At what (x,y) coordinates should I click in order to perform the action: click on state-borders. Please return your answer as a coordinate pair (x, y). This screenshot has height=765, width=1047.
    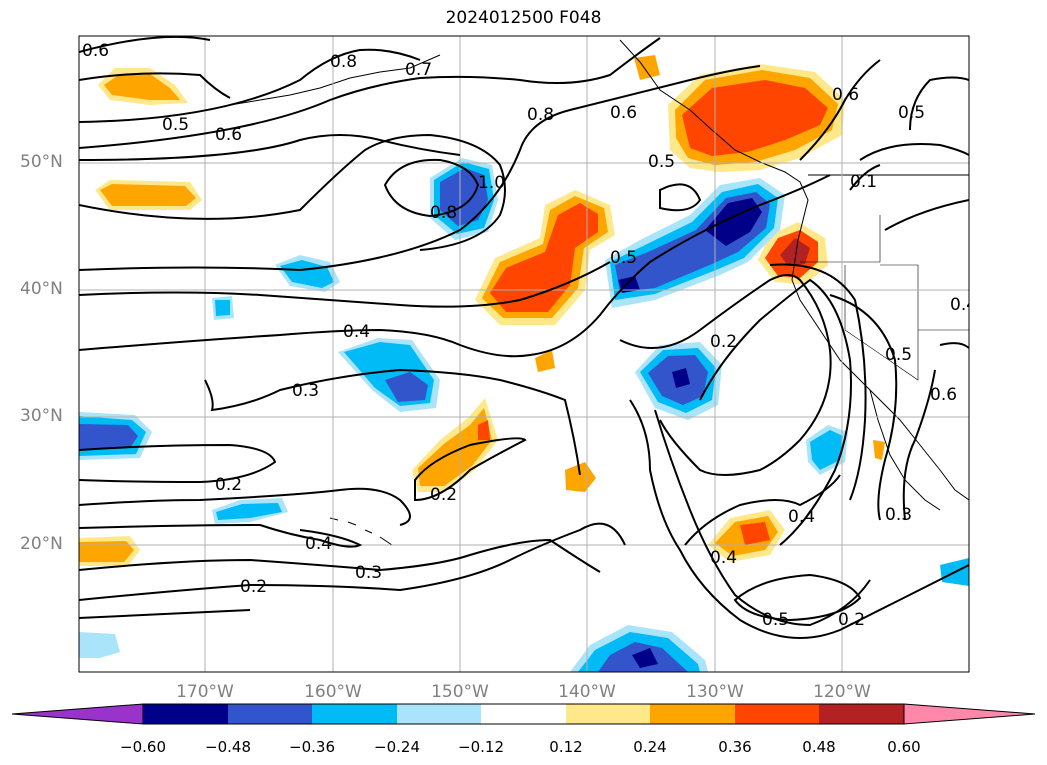
    Looking at the image, I should click on (884, 298).